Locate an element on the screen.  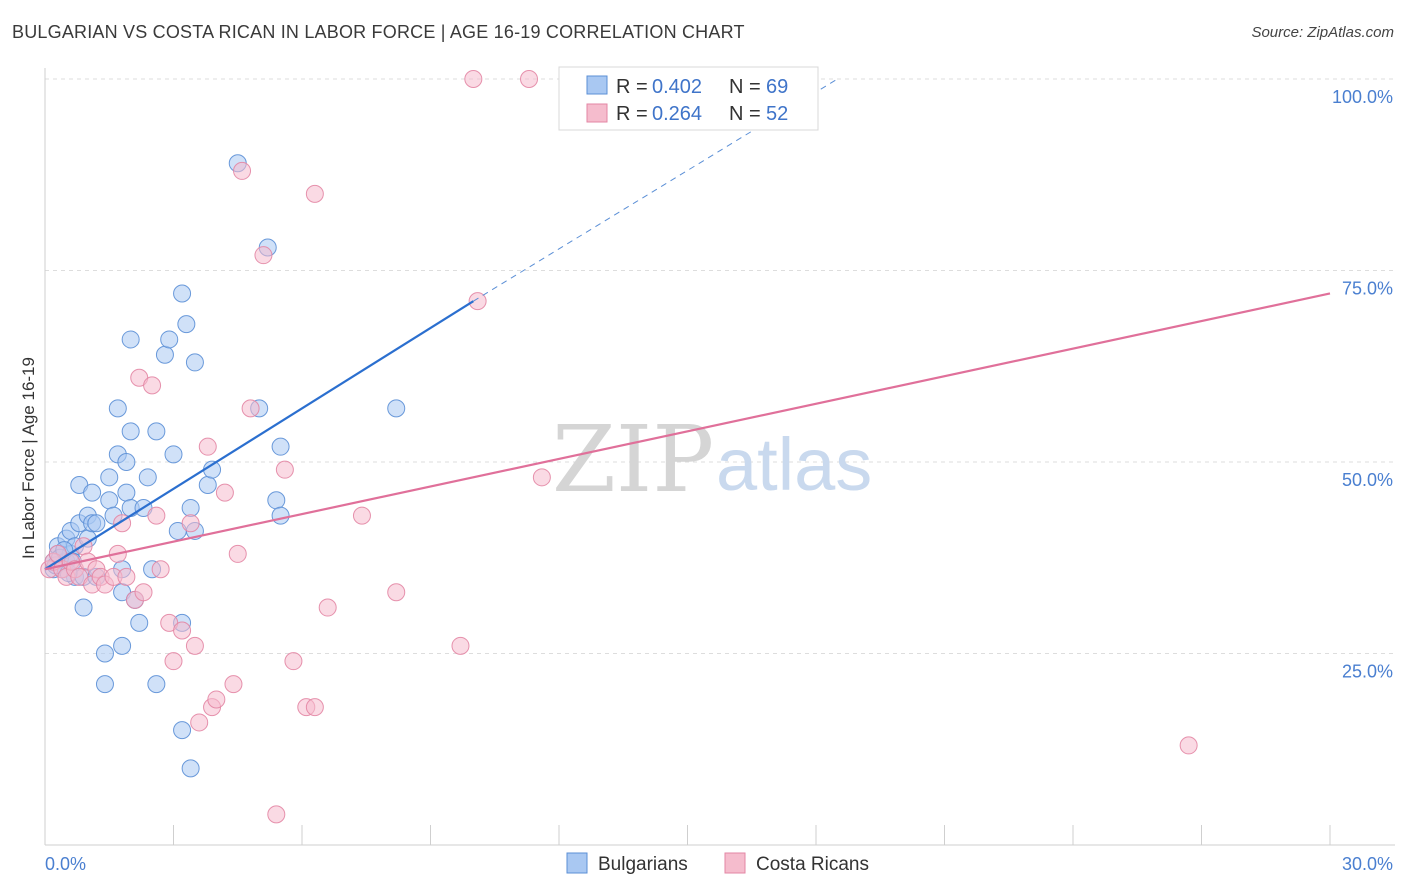
legend-swatch-bulgarians is located at coordinates (597, 85).